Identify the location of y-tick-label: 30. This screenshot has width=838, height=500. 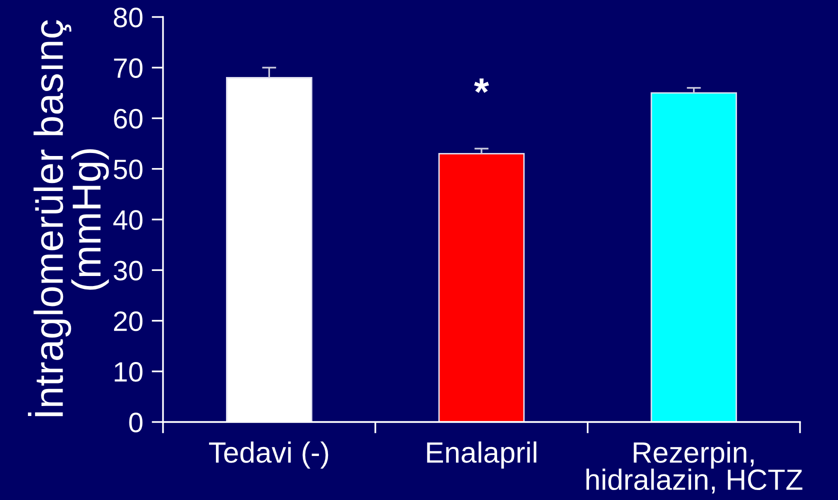
(128, 270).